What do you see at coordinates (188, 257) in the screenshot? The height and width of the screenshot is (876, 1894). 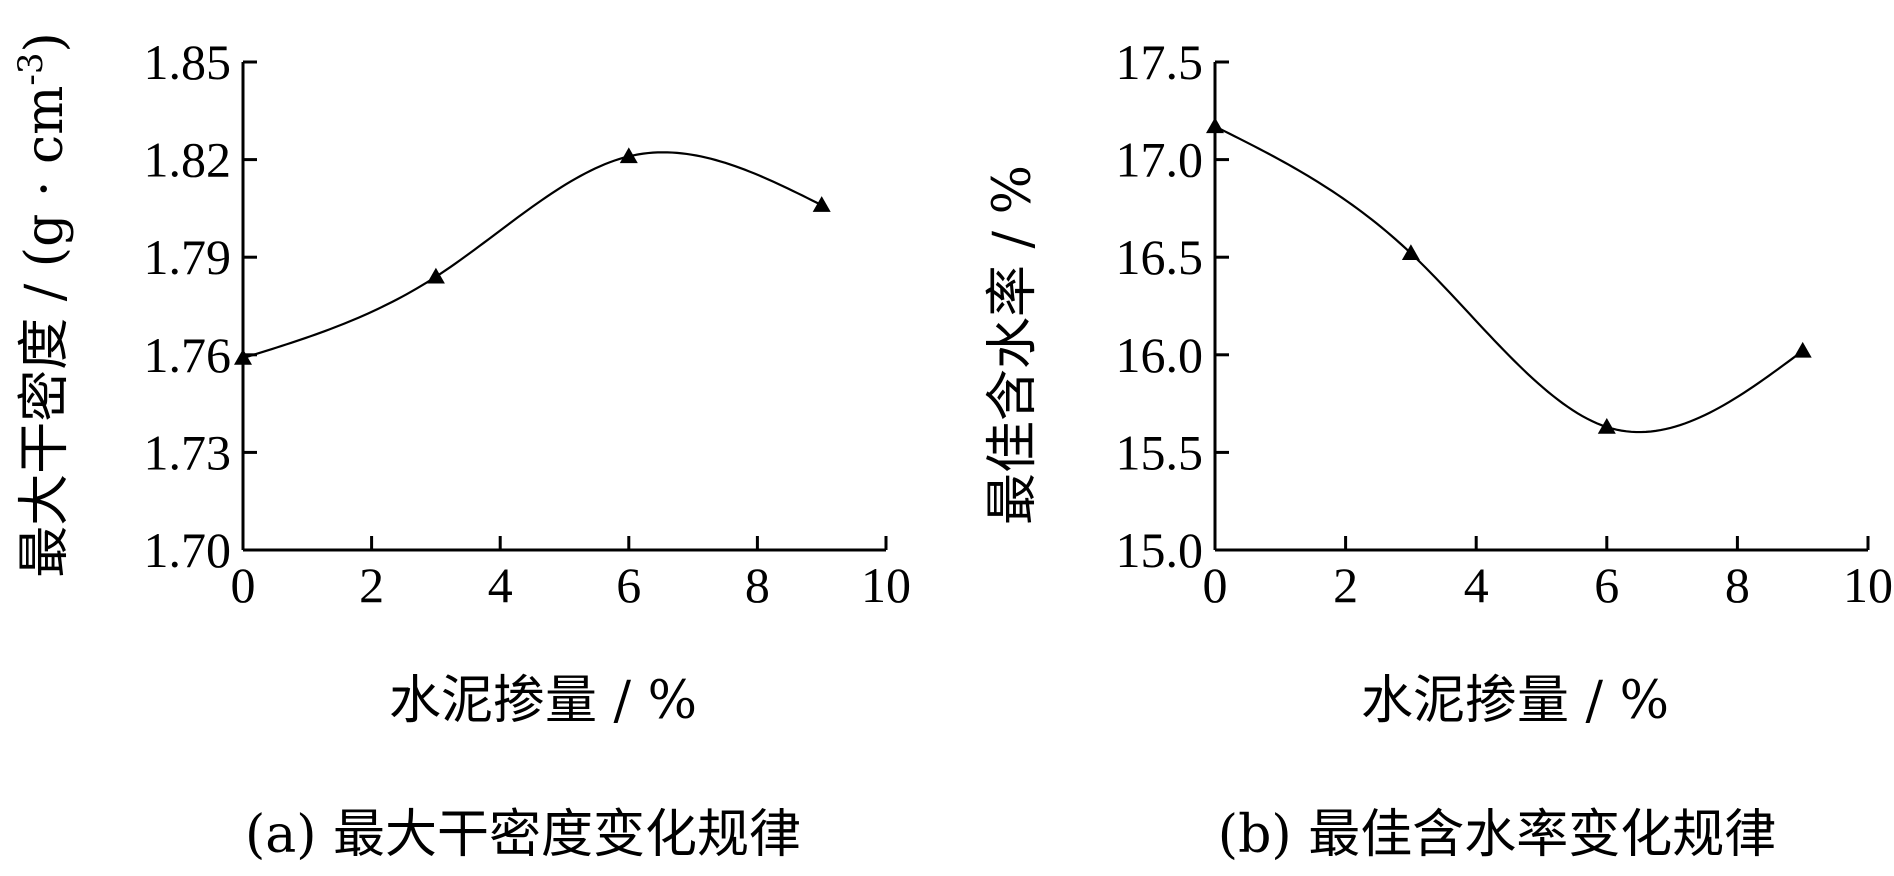 I see `y-tick-label-a: 1.79` at bounding box center [188, 257].